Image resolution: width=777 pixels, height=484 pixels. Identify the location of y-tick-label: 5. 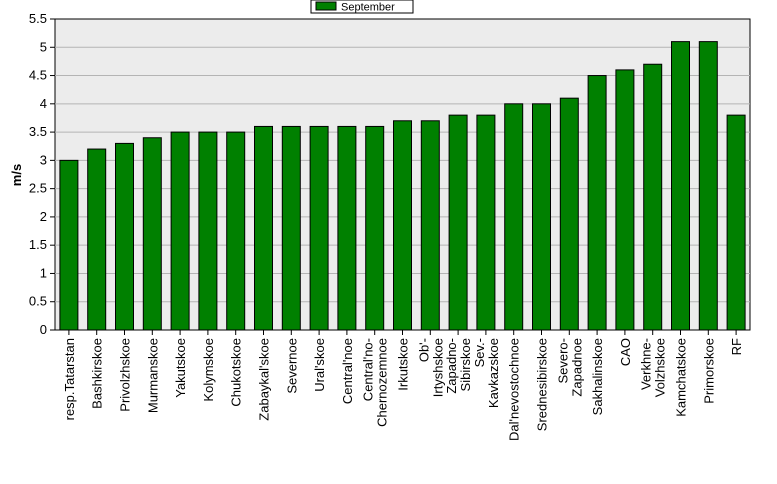
(43, 46).